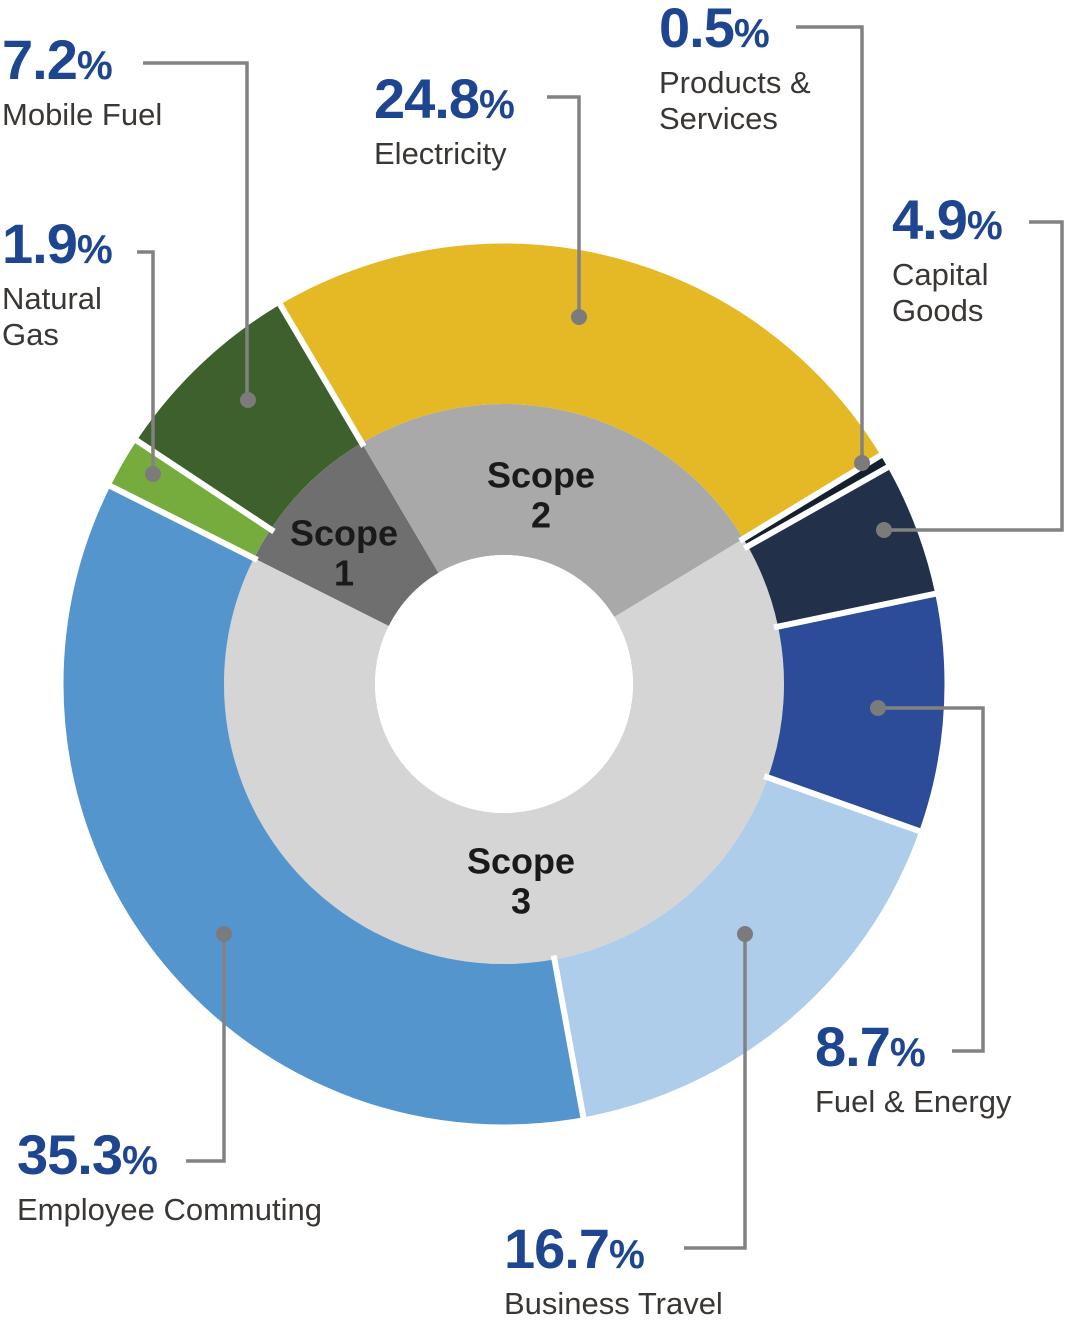  I want to click on callout-label-electricity: Electricity, so click(440, 153).